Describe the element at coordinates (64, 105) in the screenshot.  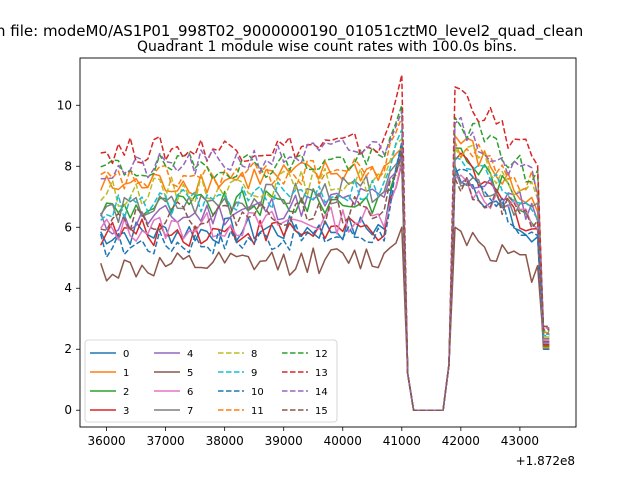
I see `y-tick-label: 10` at that location.